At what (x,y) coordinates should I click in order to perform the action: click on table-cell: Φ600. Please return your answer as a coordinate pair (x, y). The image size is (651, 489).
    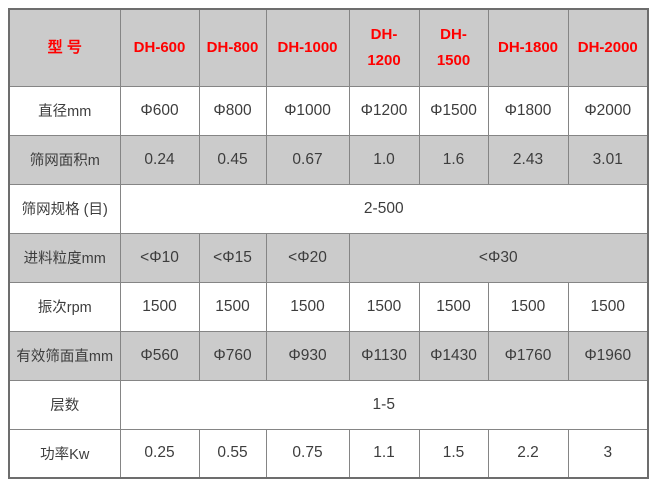
    Looking at the image, I should click on (159, 110).